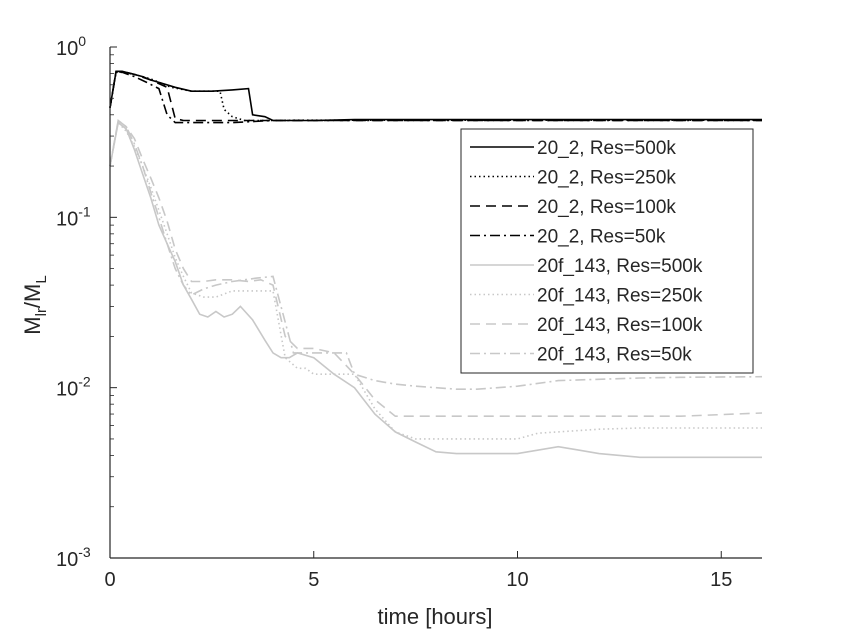 This screenshot has height=632, width=842. What do you see at coordinates (614, 355) in the screenshot?
I see `legend-label-8: 20f_143, Res=50k` at bounding box center [614, 355].